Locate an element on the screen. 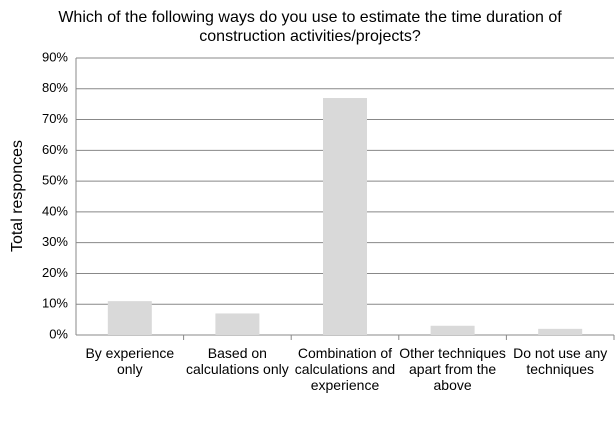 The image size is (616, 423). y-tick-label: 60% is located at coordinates (55, 149).